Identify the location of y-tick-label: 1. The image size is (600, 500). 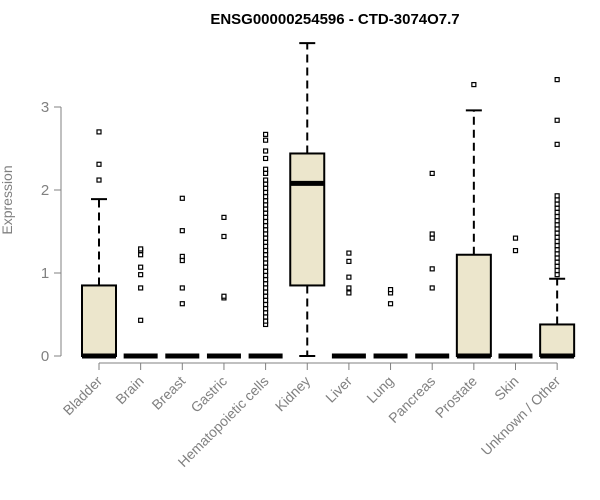
(45, 273).